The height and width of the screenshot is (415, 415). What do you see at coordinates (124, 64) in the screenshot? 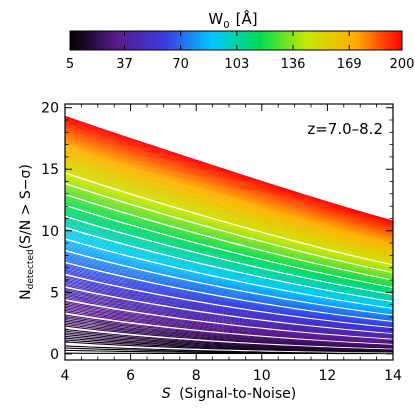
I see `colorbar-tick-label: 37` at bounding box center [124, 64].